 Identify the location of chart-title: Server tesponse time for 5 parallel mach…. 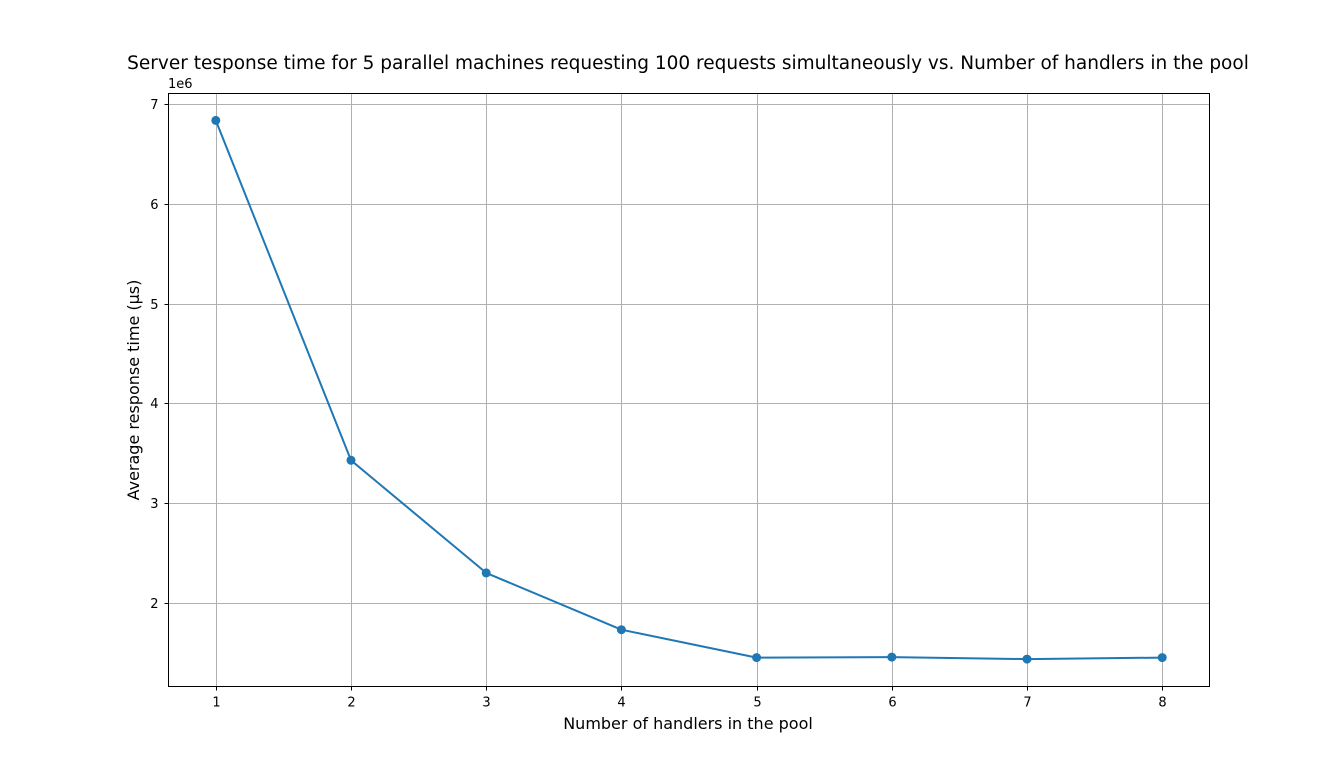
(688, 63).